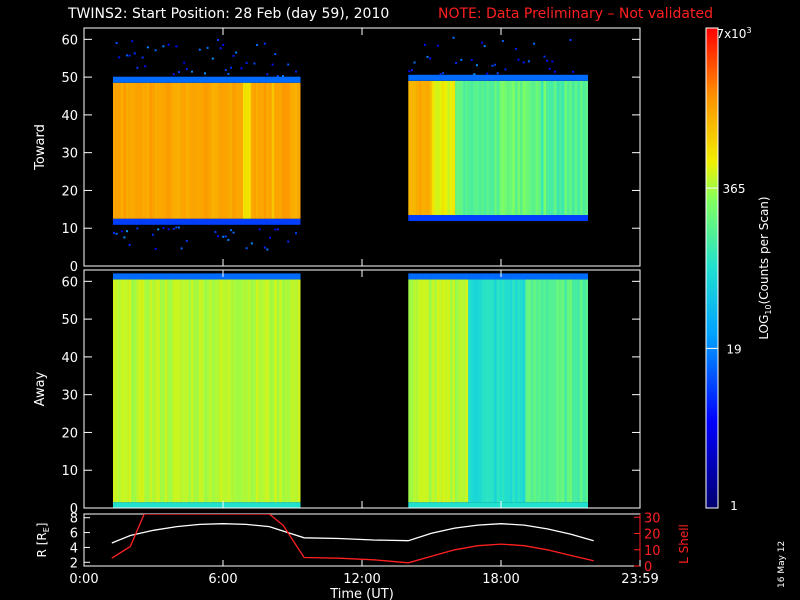 The height and width of the screenshot is (600, 800). What do you see at coordinates (222, 579) in the screenshot?
I see `x-tick-label: 6:00` at bounding box center [222, 579].